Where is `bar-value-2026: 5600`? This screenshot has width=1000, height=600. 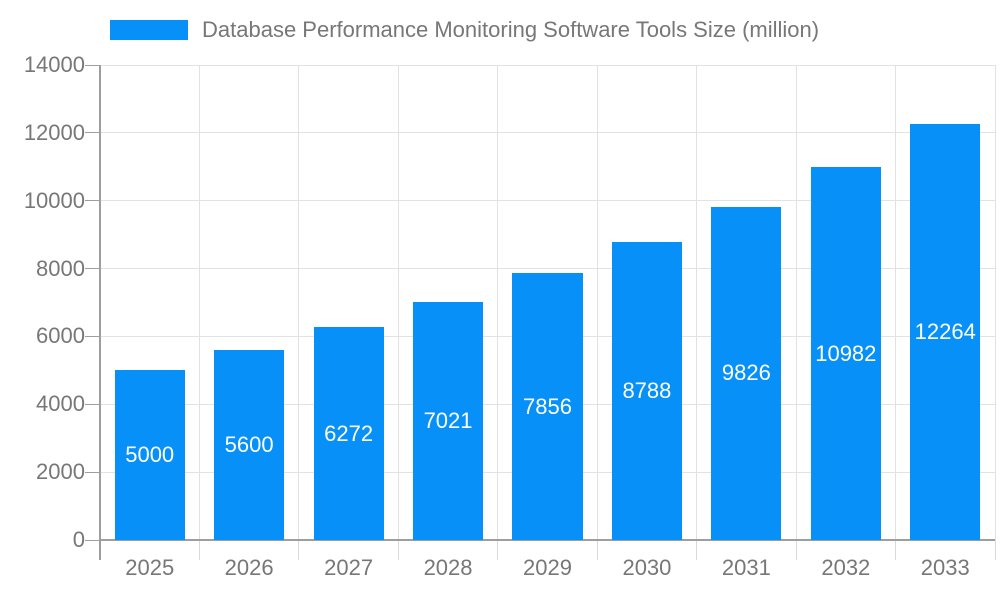 bar-value-2026: 5600 is located at coordinates (249, 444).